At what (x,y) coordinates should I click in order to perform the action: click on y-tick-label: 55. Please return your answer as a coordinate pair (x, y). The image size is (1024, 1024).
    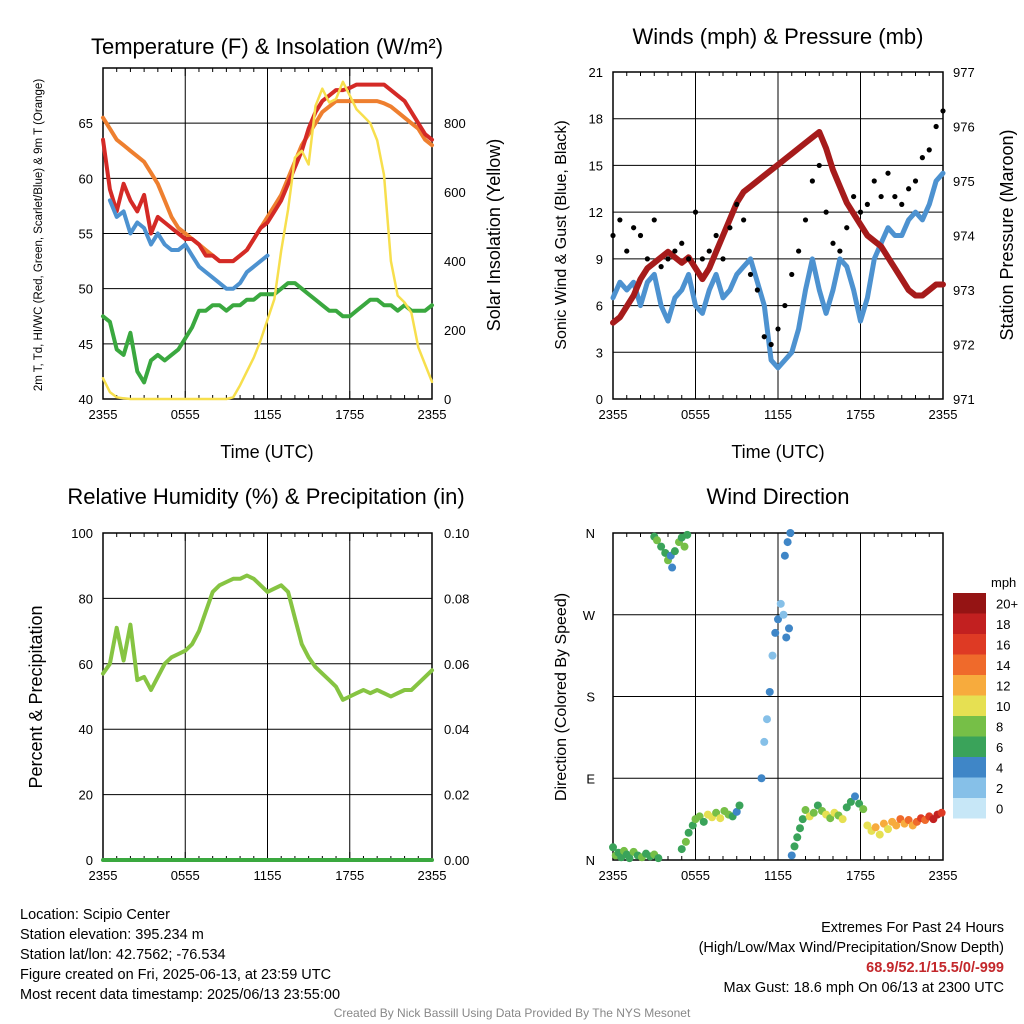
    Looking at the image, I should click on (86, 234).